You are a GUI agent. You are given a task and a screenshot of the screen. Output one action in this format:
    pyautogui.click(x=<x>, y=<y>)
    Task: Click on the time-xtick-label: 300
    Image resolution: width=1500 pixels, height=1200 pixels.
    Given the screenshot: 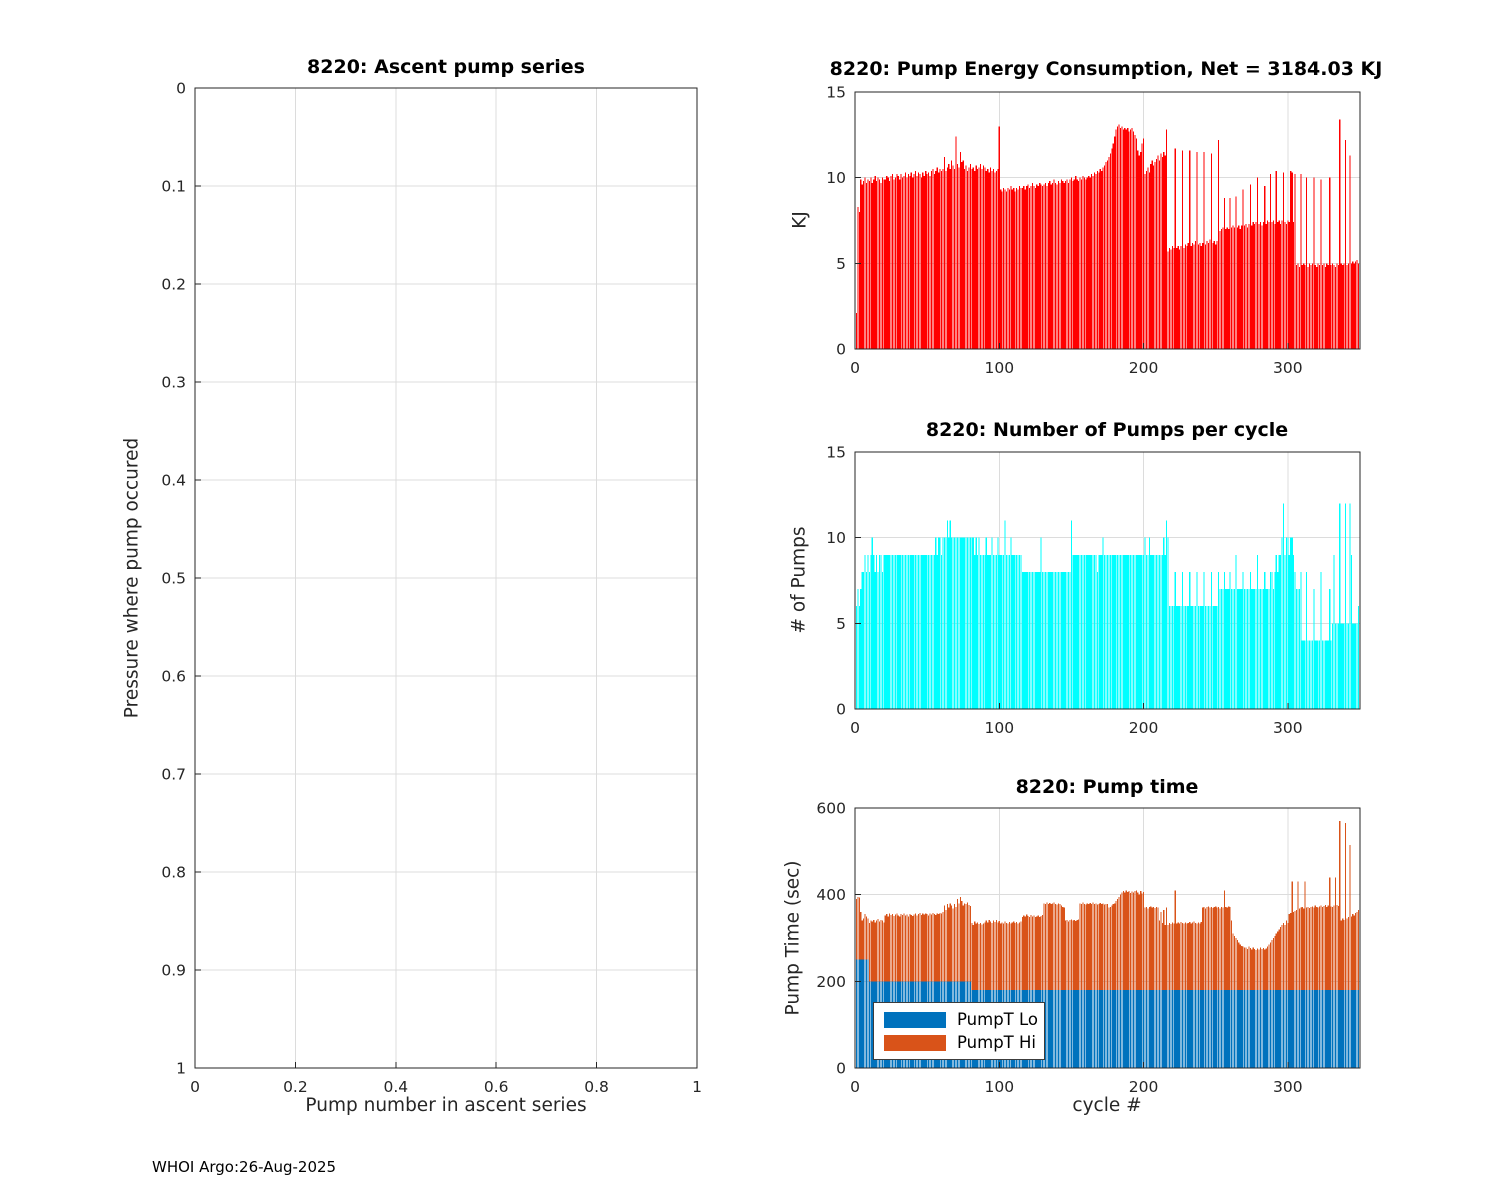 What is the action you would take?
    pyautogui.click(x=1288, y=1087)
    